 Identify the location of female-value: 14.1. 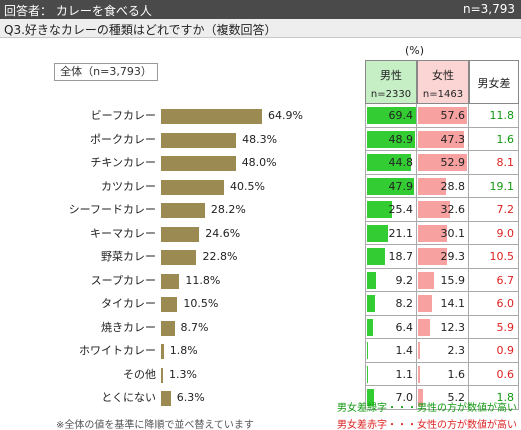
(453, 303).